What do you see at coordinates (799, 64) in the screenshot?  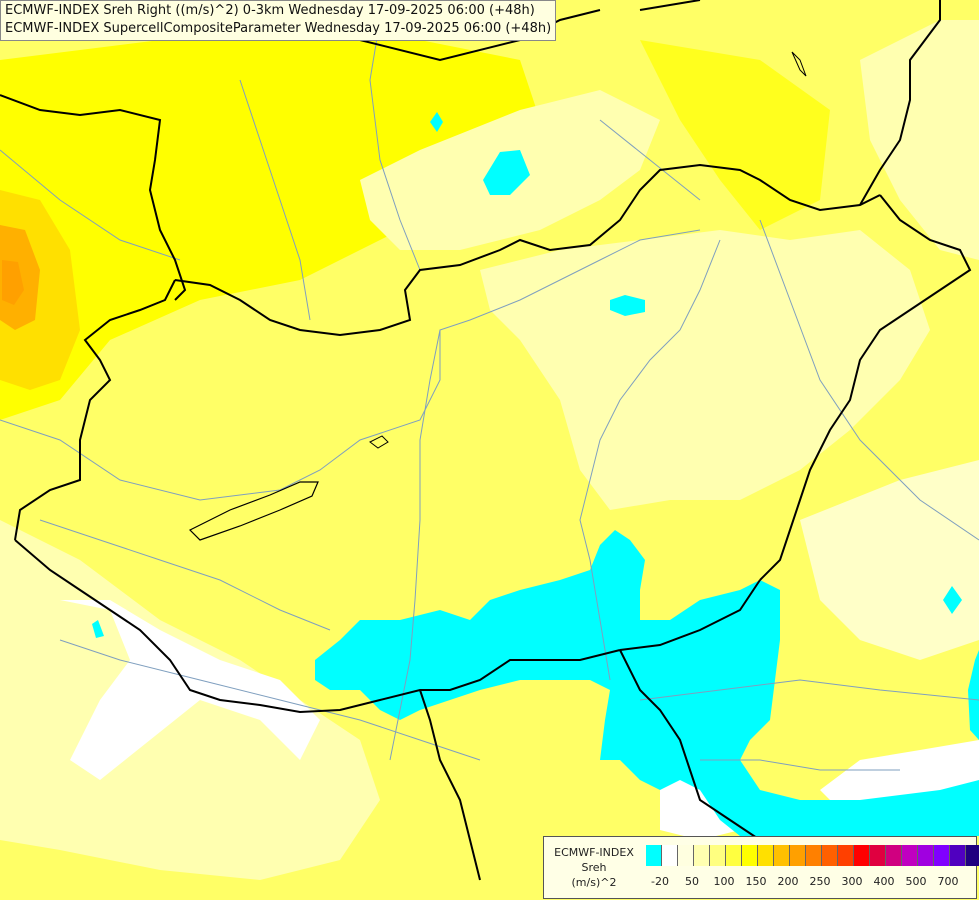 I see `lake-ne` at bounding box center [799, 64].